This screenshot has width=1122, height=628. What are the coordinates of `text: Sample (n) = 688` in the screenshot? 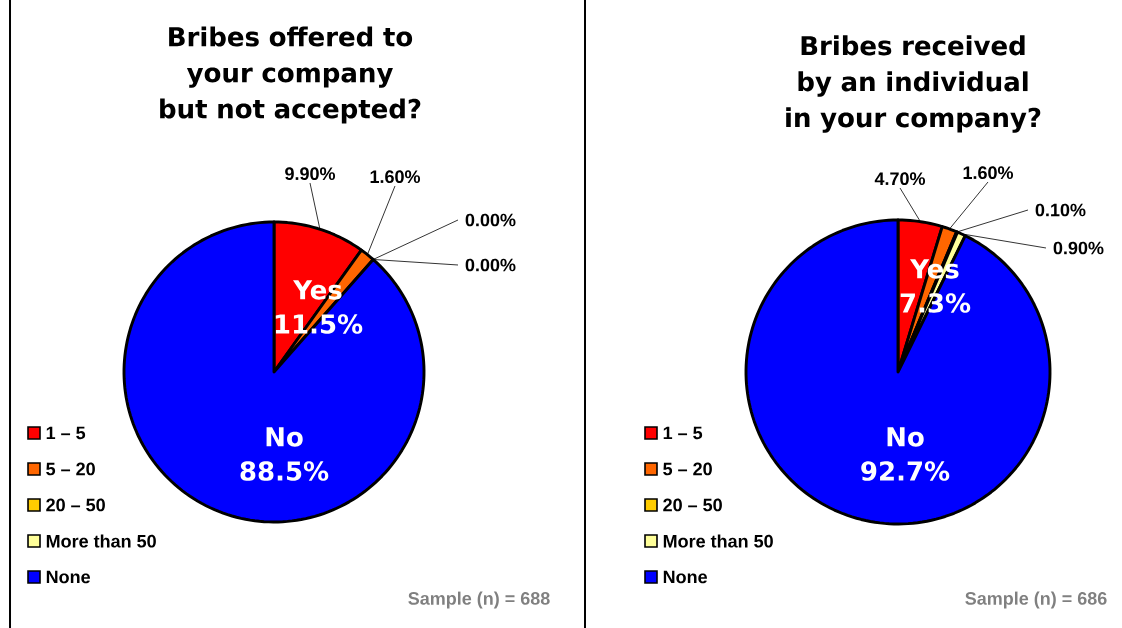 It's located at (479, 600).